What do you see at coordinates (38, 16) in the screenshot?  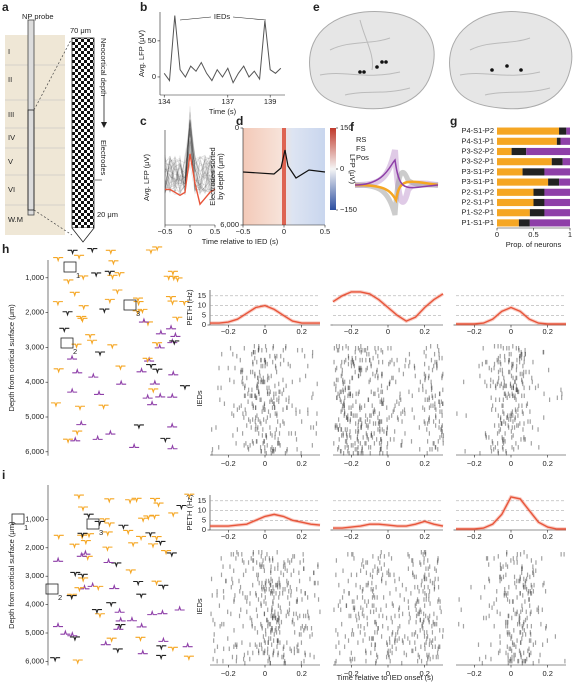 I see `probe-title: NP probe` at bounding box center [38, 16].